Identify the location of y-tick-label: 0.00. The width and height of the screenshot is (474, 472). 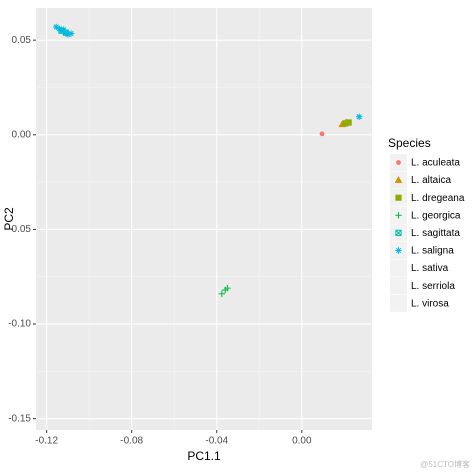
(22, 134).